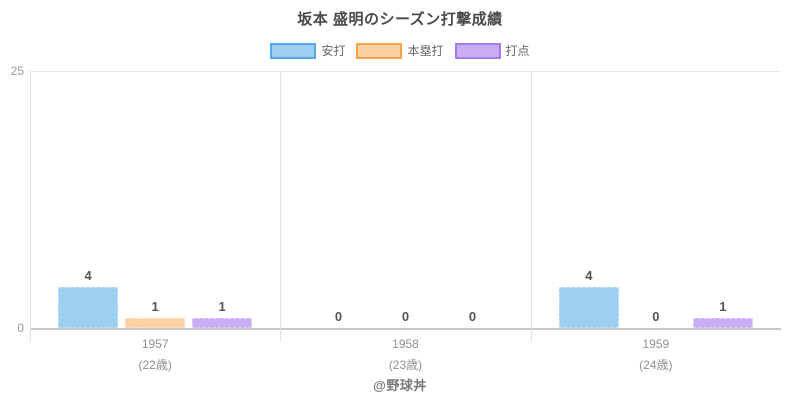  I want to click on x-axis-year-label: 1958, so click(405, 344).